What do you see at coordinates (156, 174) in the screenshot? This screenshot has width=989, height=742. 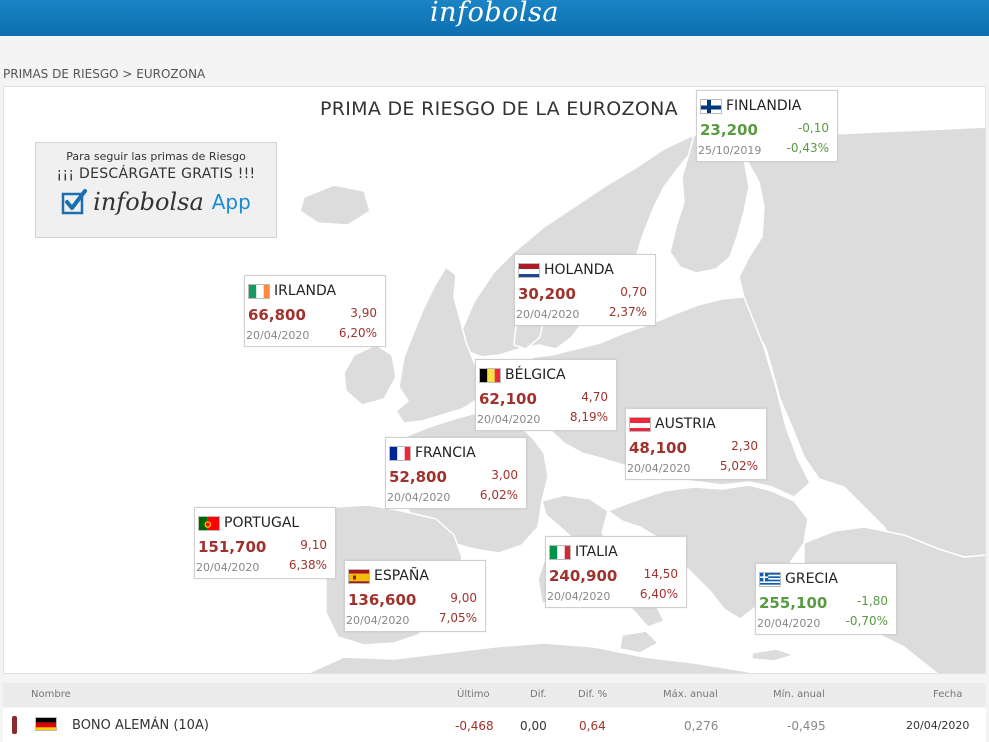 I see `promo-headline: ¡¡¡ DESCÁRGATE GRATIS !!!` at bounding box center [156, 174].